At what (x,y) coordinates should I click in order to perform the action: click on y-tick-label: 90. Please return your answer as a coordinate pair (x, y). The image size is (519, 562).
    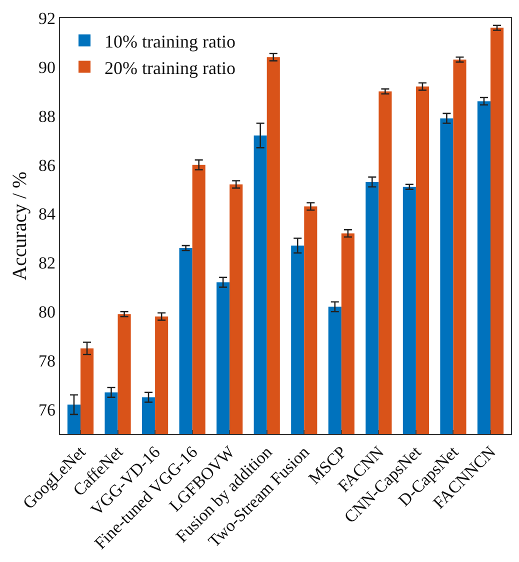
    Looking at the image, I should click on (47, 67).